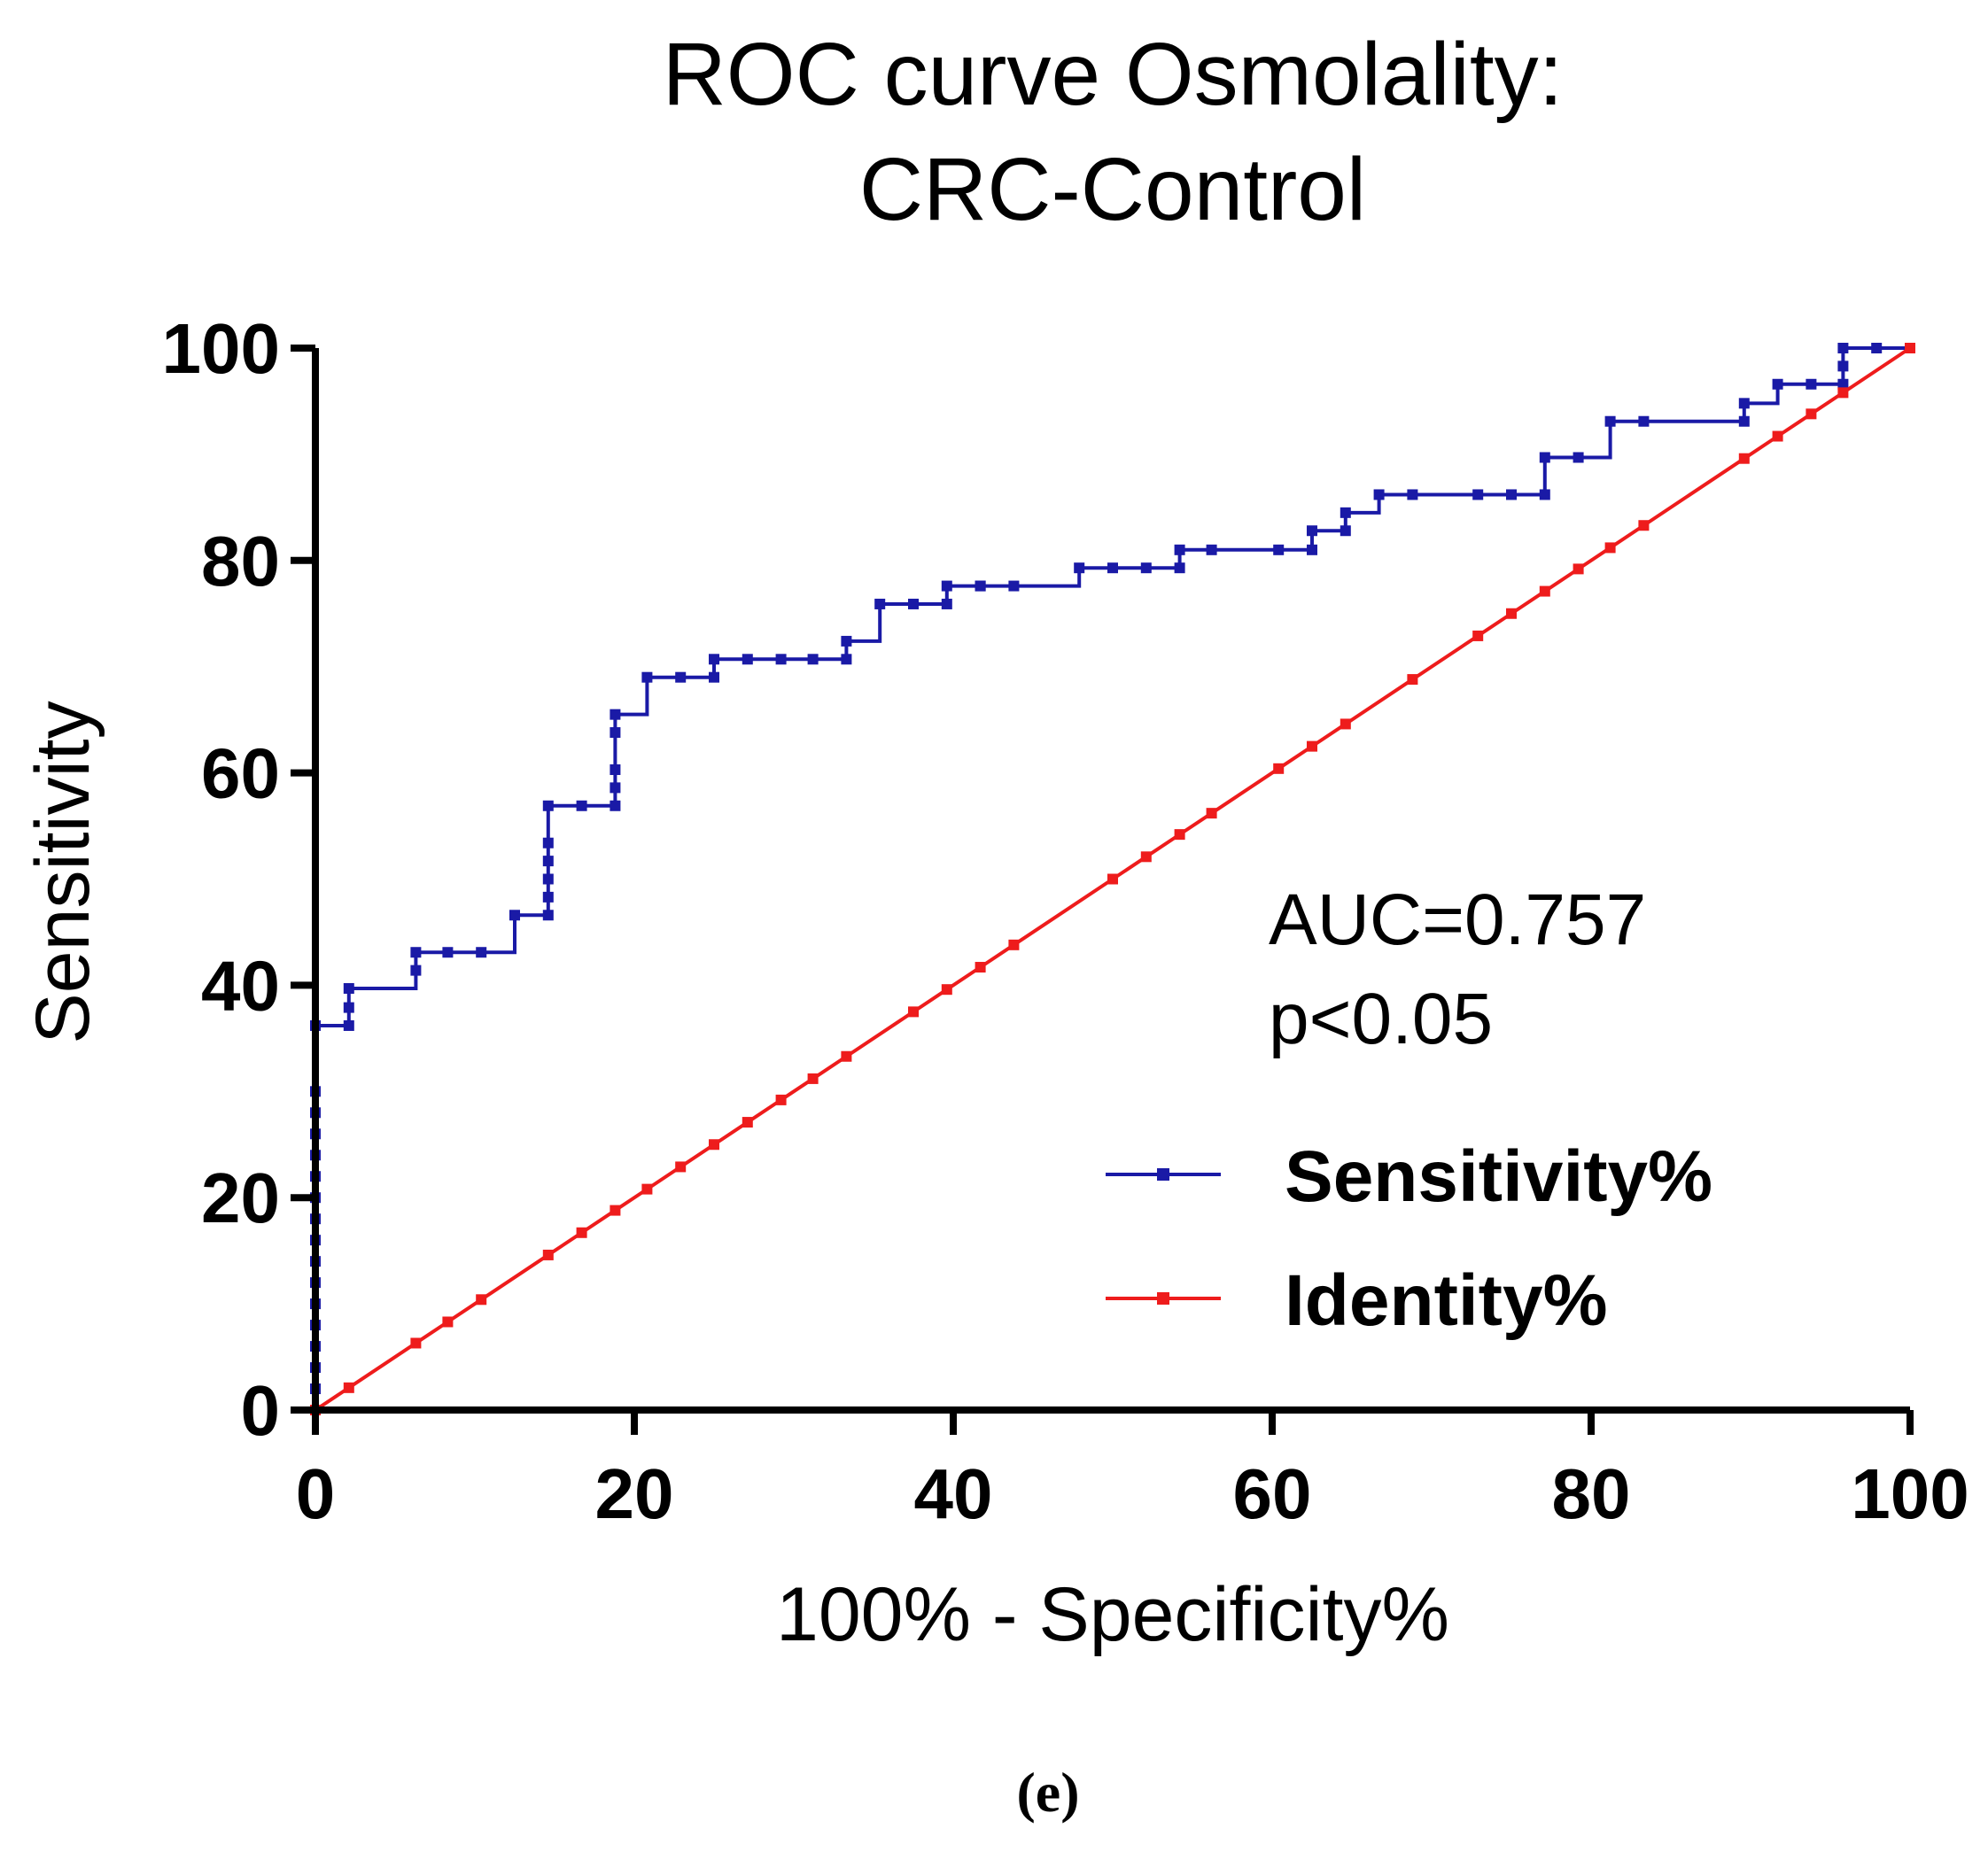 Image resolution: width=1988 pixels, height=1852 pixels. Describe the element at coordinates (1409, 1238) in the screenshot. I see `legend: Sensitivity% Identity%` at that location.